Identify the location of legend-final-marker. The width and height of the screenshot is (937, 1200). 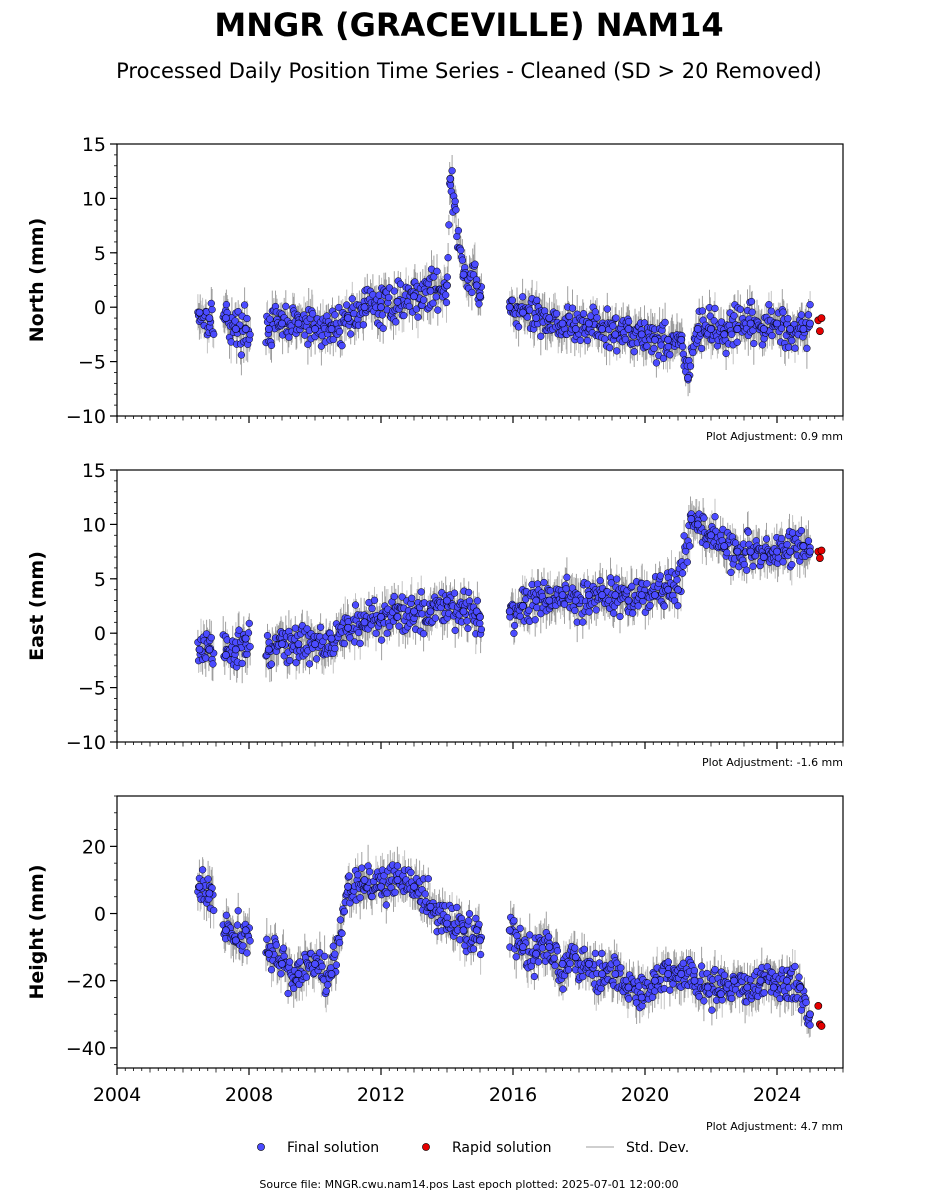
(261, 1147).